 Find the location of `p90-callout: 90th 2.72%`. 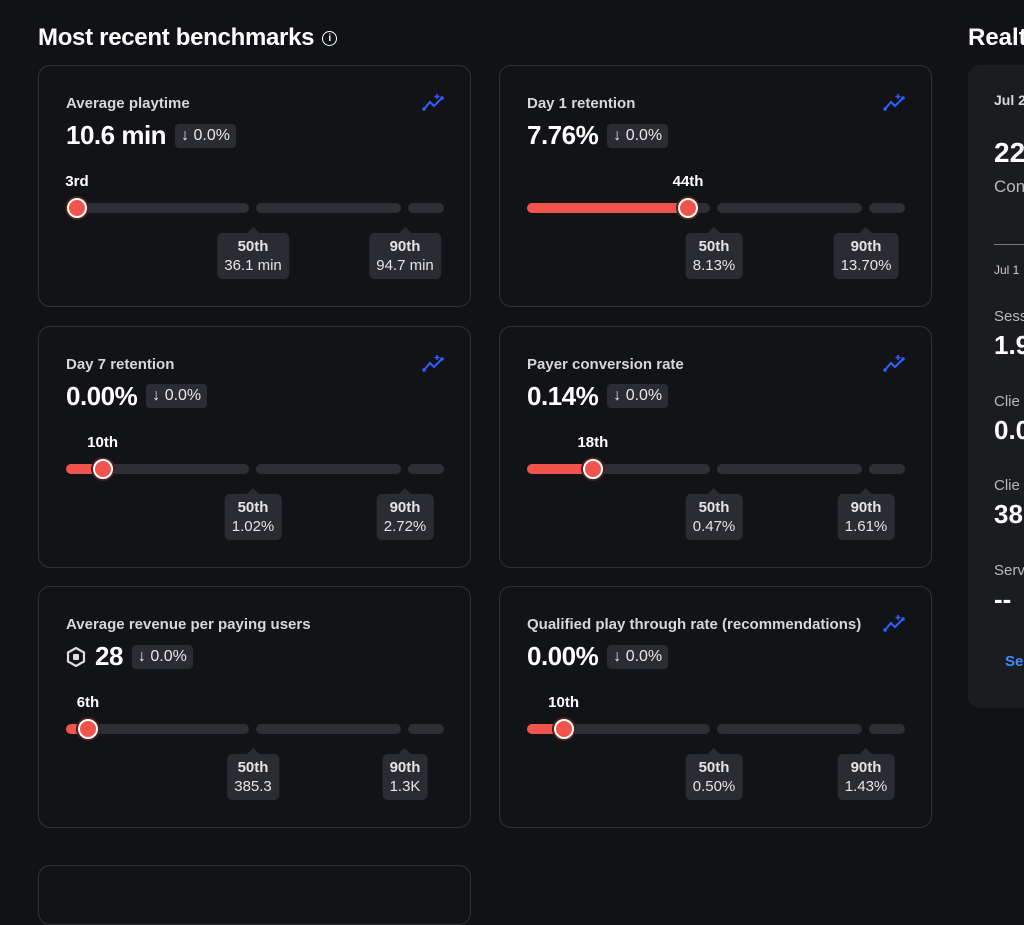

p90-callout: 90th 2.72% is located at coordinates (405, 513).